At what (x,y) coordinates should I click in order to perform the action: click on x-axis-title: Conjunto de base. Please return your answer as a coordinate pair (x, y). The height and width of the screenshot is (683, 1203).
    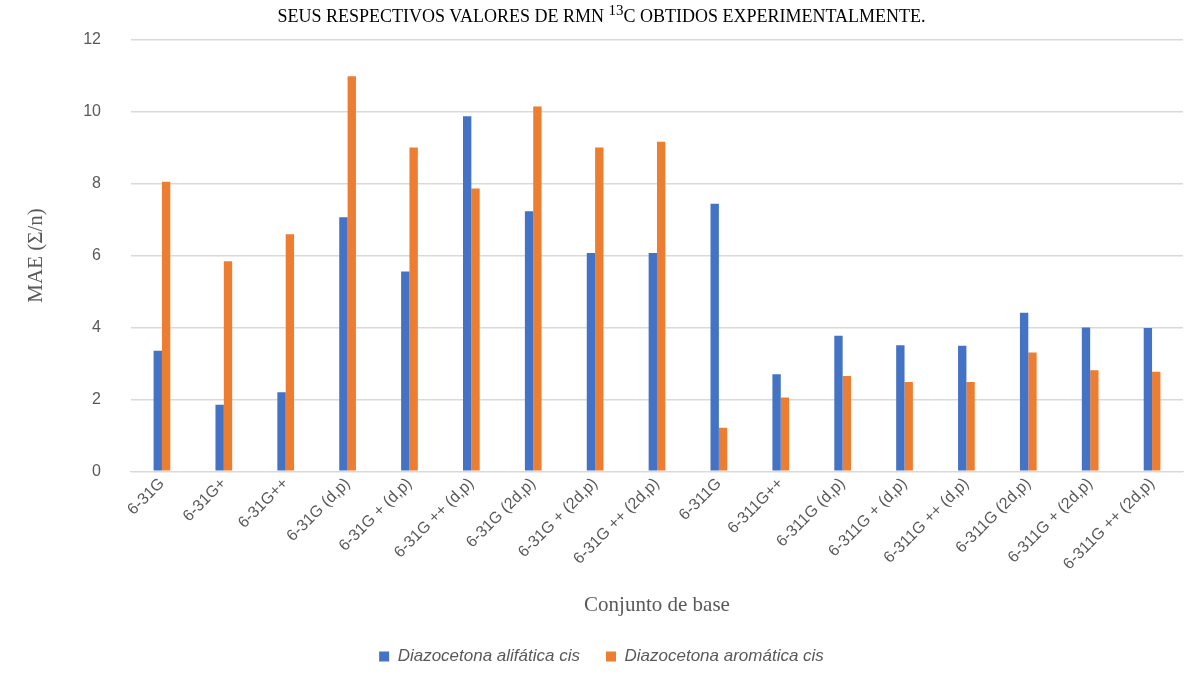
    Looking at the image, I should click on (657, 603).